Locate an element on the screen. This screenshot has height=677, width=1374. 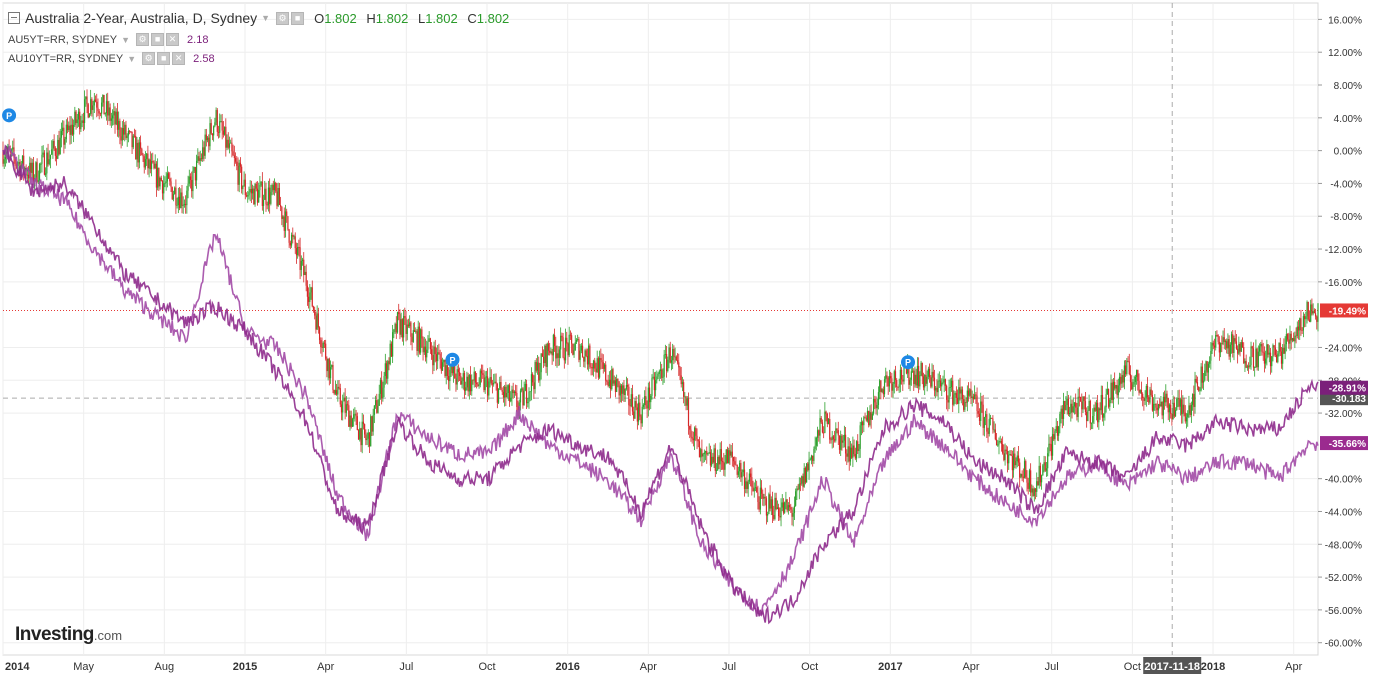
collapse-legend-icon is located at coordinates (14, 18).